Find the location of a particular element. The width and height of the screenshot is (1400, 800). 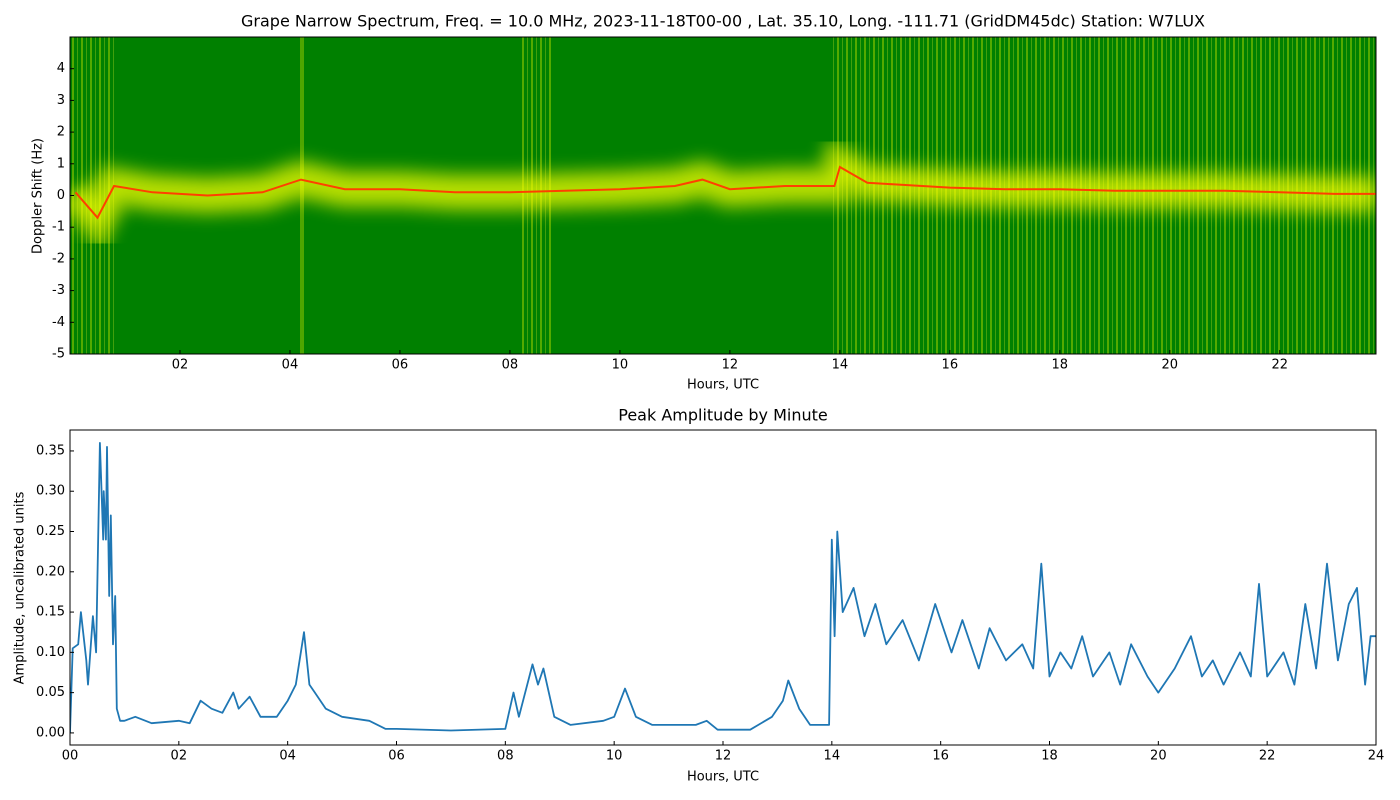

y-tick-label: -3 is located at coordinates (58, 290).